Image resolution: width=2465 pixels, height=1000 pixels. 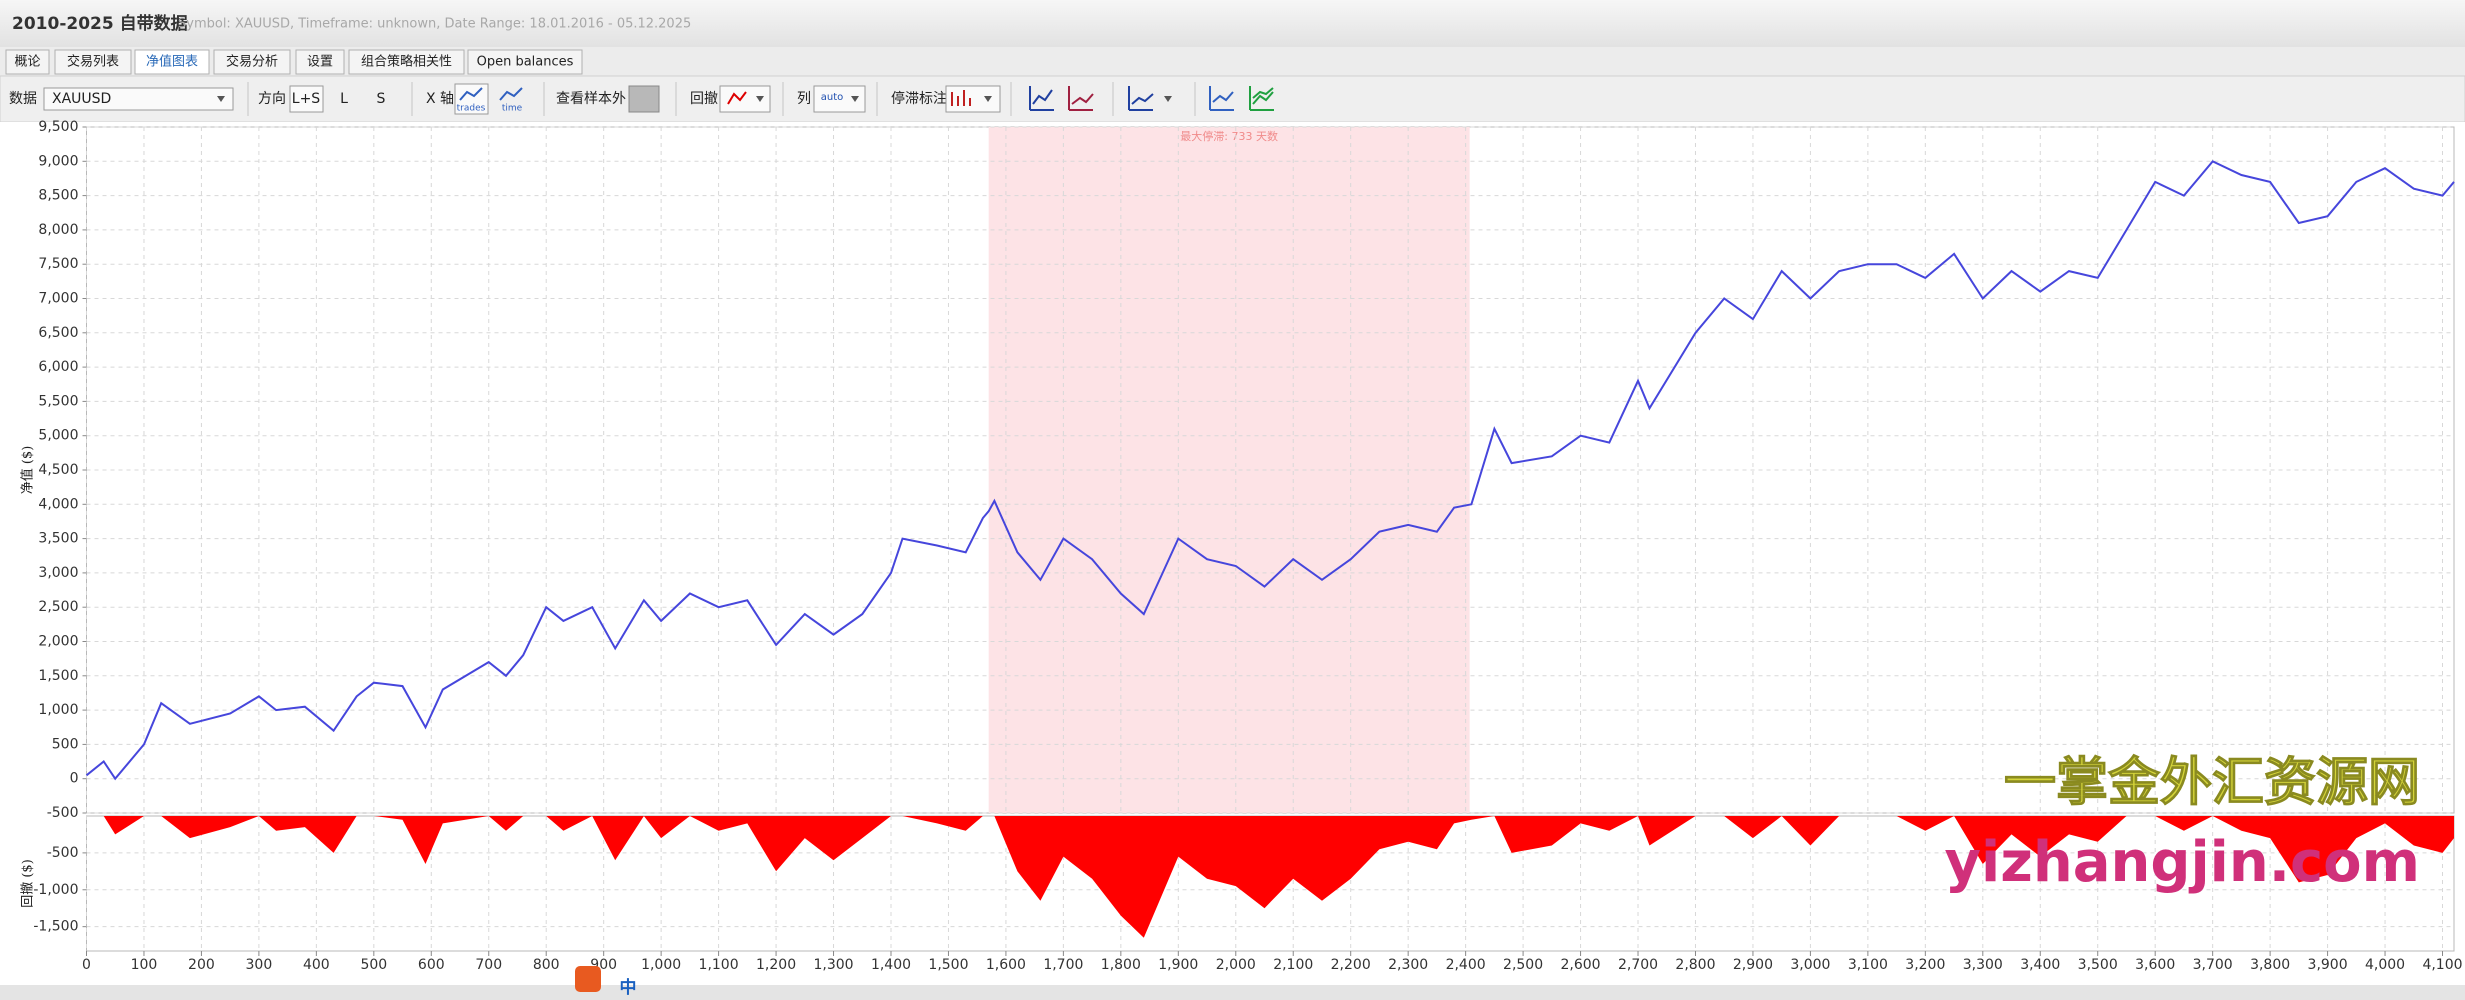 What do you see at coordinates (55, 927) in the screenshot?
I see `y-tick-label: -1,500` at bounding box center [55, 927].